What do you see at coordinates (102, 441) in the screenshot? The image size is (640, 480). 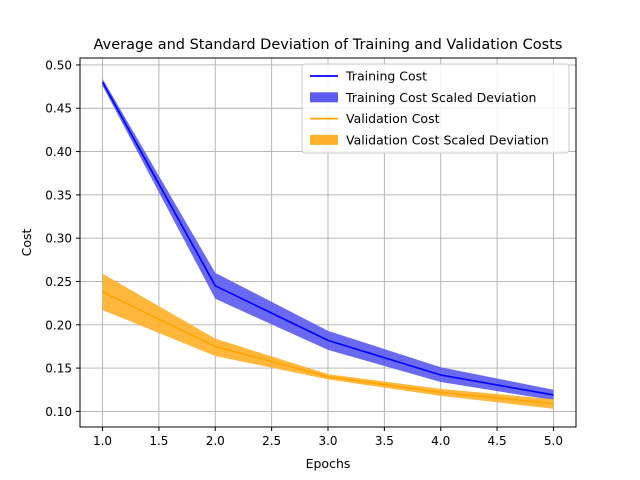 I see `x-tick-label: 1.0` at bounding box center [102, 441].